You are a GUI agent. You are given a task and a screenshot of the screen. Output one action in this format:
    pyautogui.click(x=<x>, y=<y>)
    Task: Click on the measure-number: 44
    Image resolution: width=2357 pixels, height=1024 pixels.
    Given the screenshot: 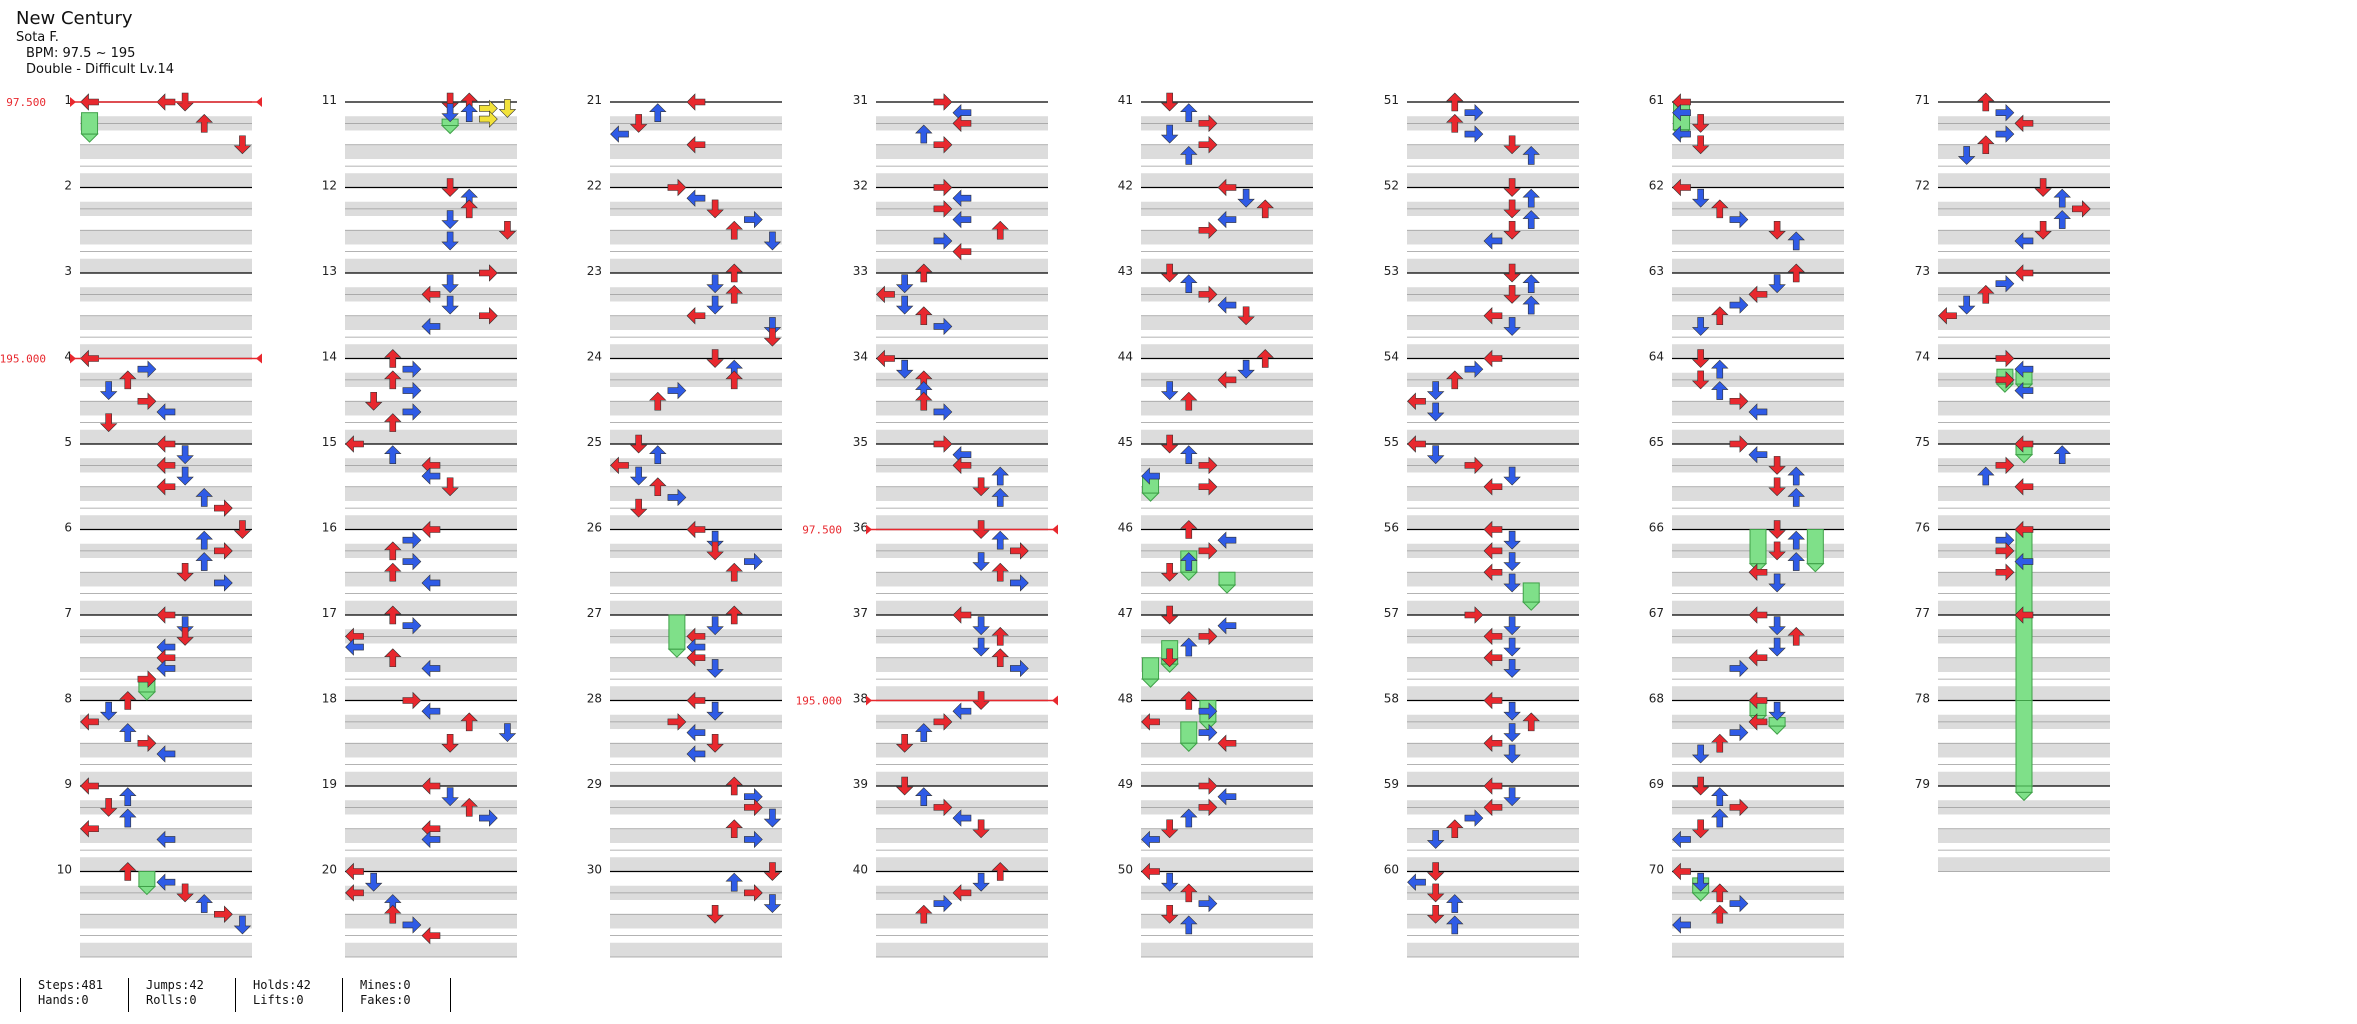 What is the action you would take?
    pyautogui.click(x=1125, y=357)
    